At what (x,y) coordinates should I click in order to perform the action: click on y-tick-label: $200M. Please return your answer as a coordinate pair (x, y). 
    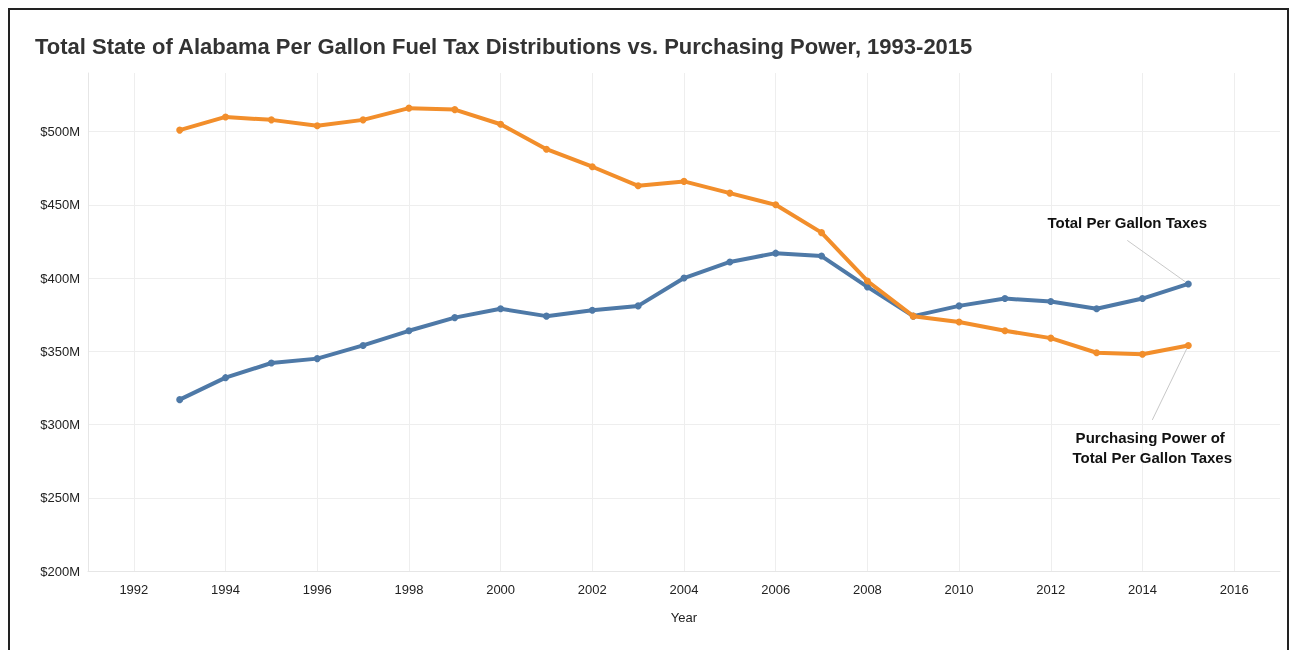
    Looking at the image, I should click on (60, 571).